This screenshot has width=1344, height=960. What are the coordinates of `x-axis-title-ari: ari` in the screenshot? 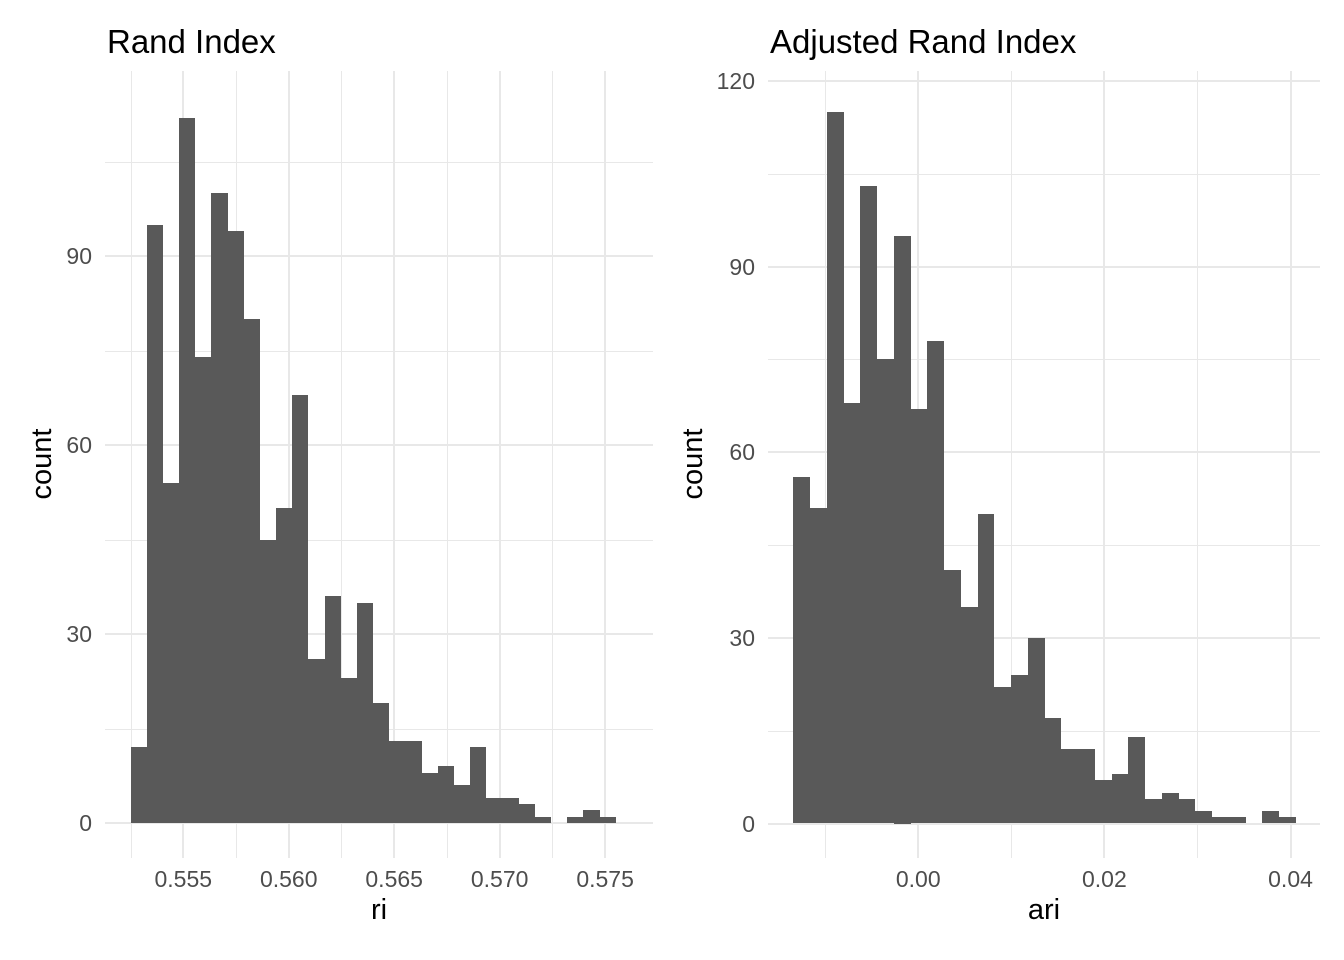 It's located at (1044, 910).